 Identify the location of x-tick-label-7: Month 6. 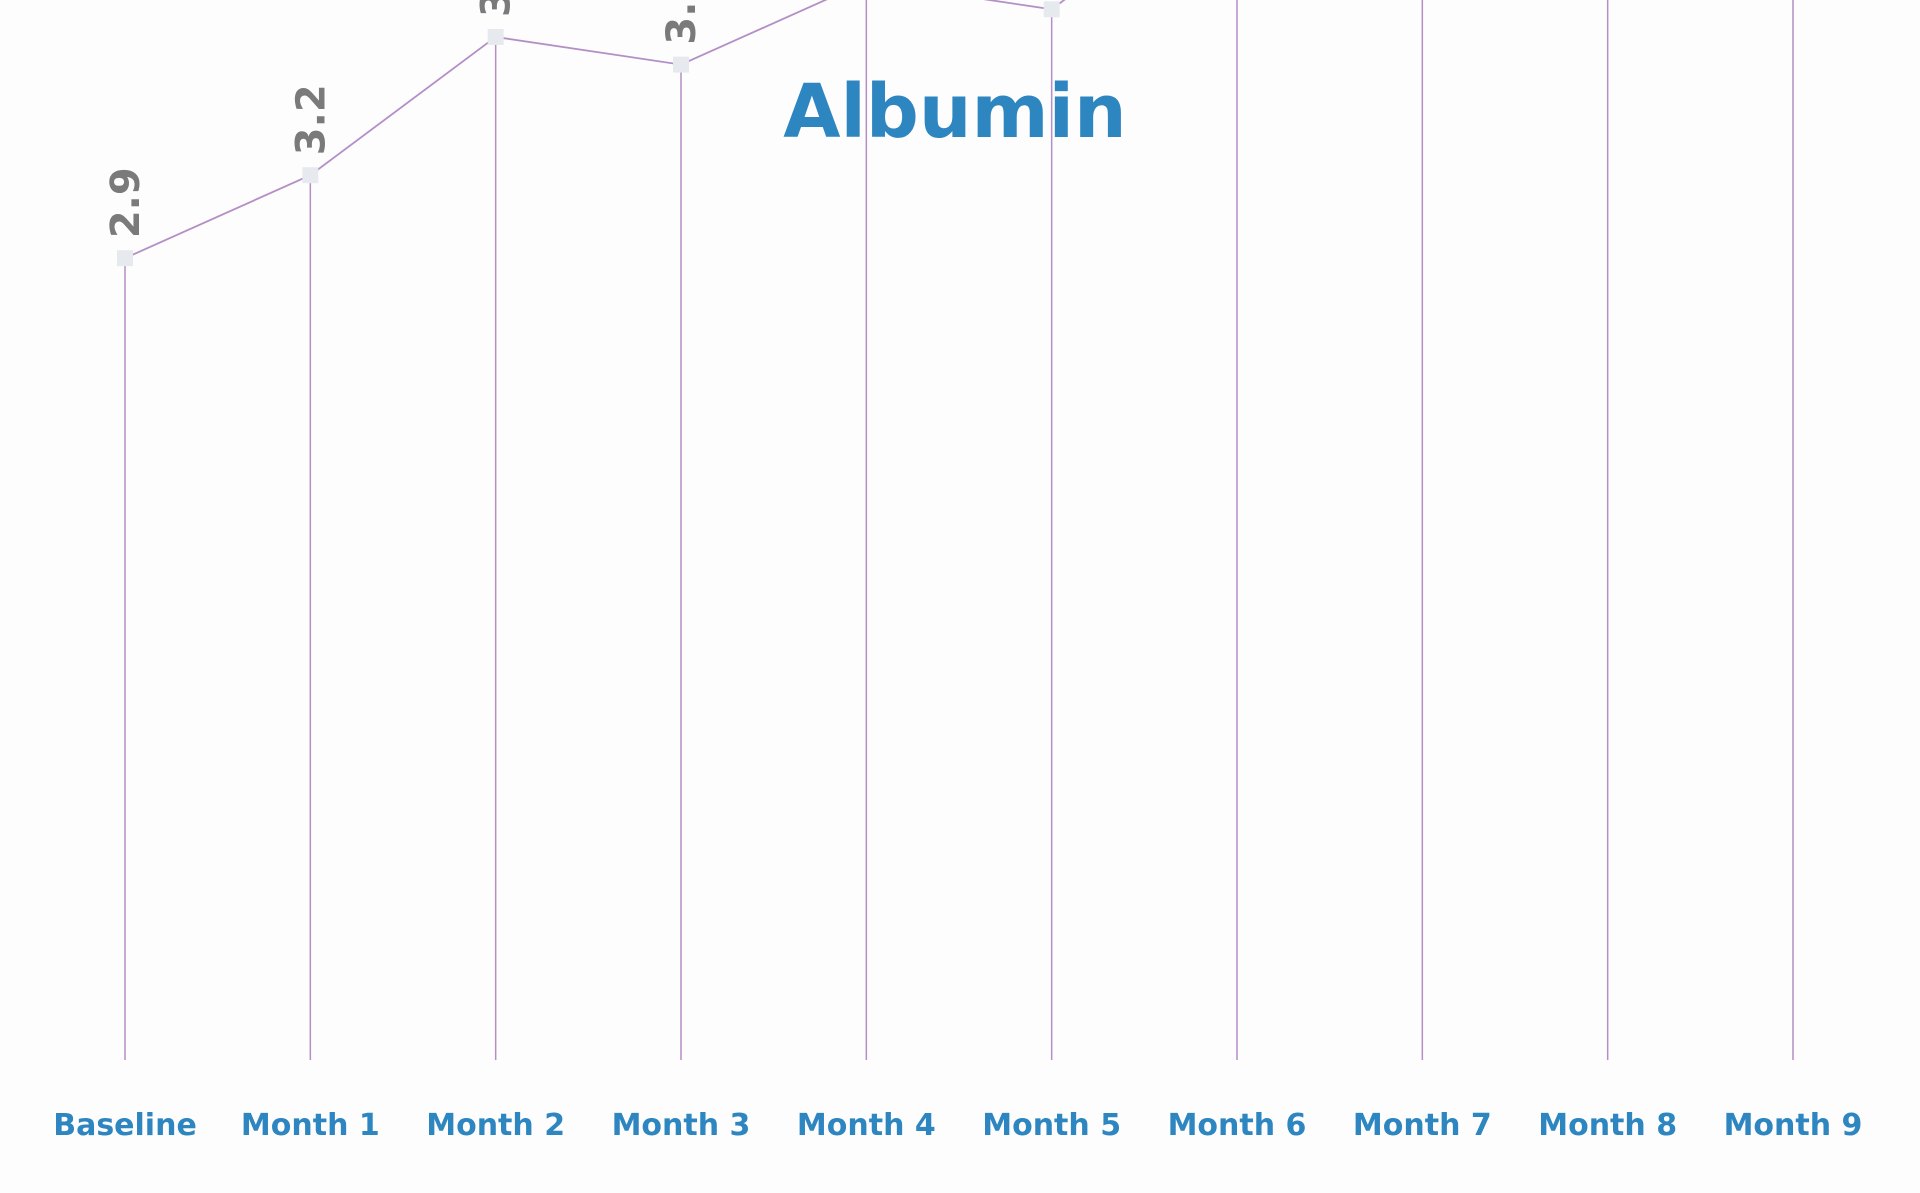
(1237, 1125).